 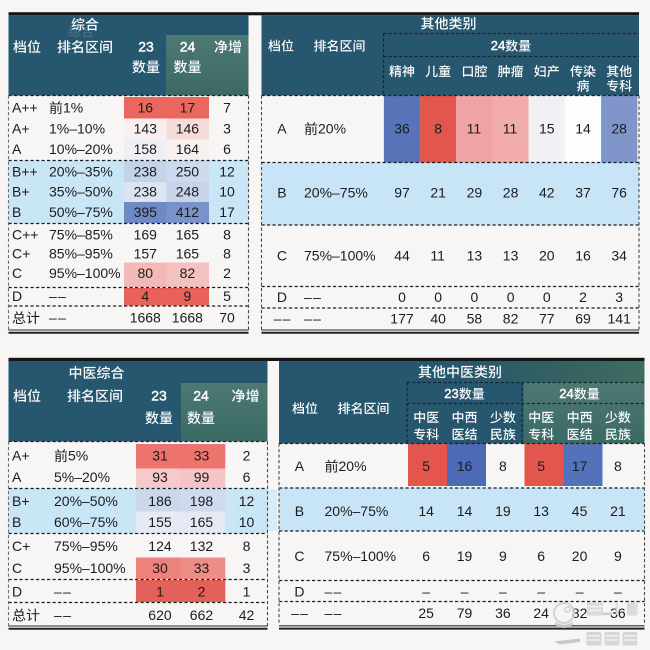 I want to click on svg-text: 11, so click(x=510, y=129).